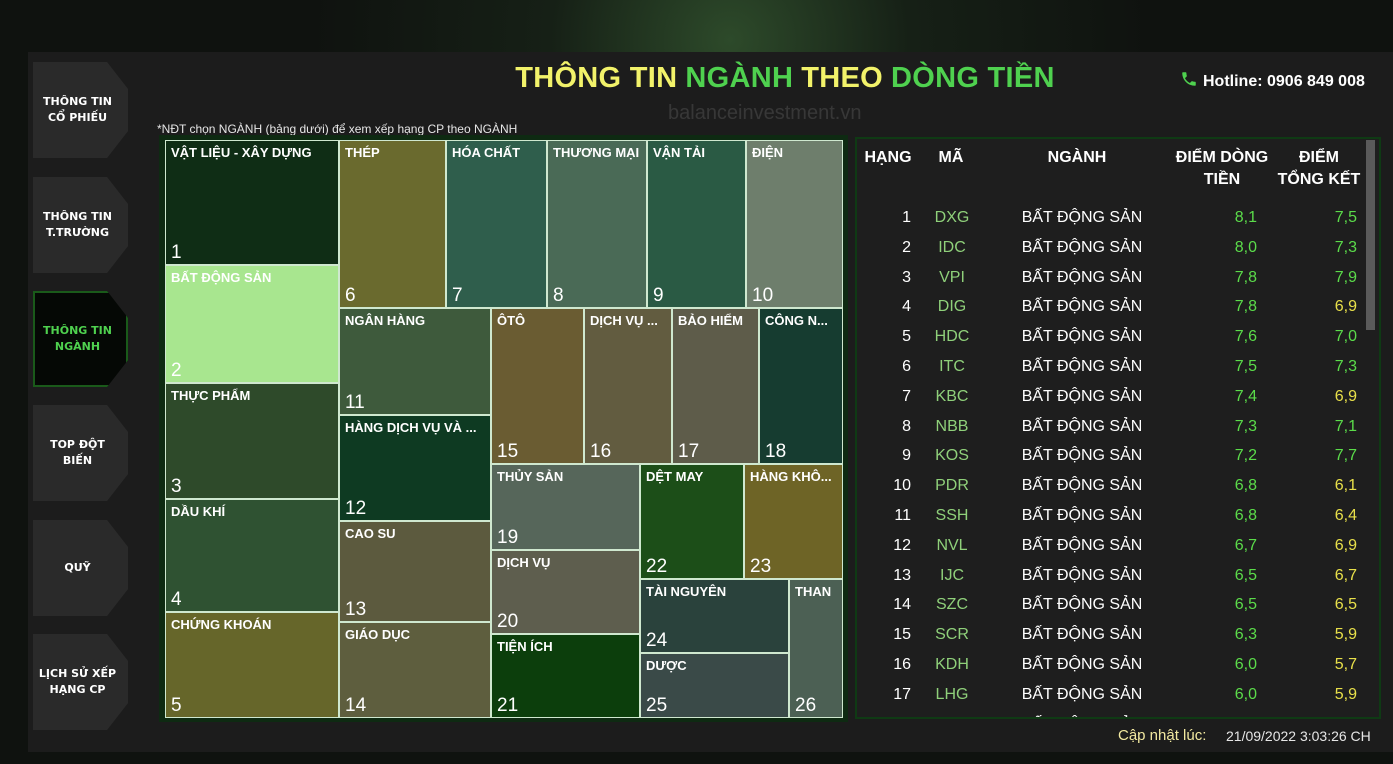 The image size is (1393, 764). What do you see at coordinates (415, 670) in the screenshot?
I see `treemap-tile: GIÁO DỤC 14` at bounding box center [415, 670].